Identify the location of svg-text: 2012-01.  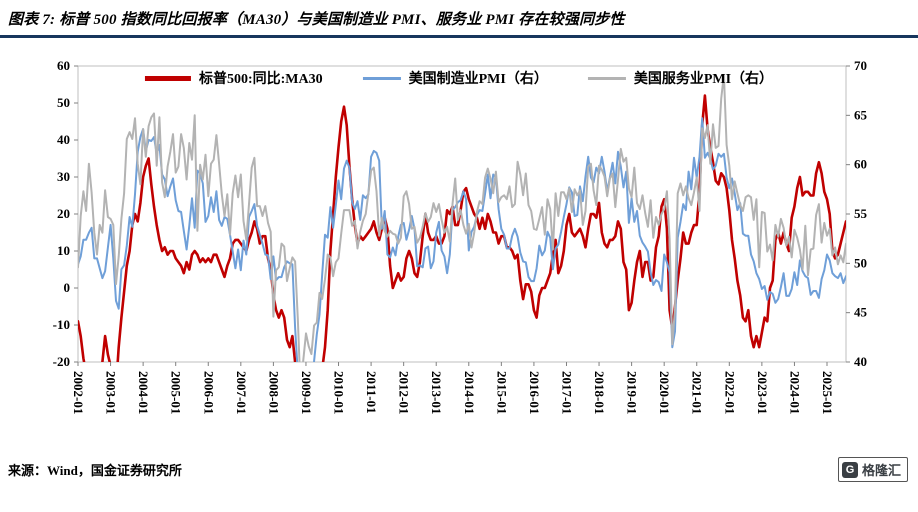
(404, 392).